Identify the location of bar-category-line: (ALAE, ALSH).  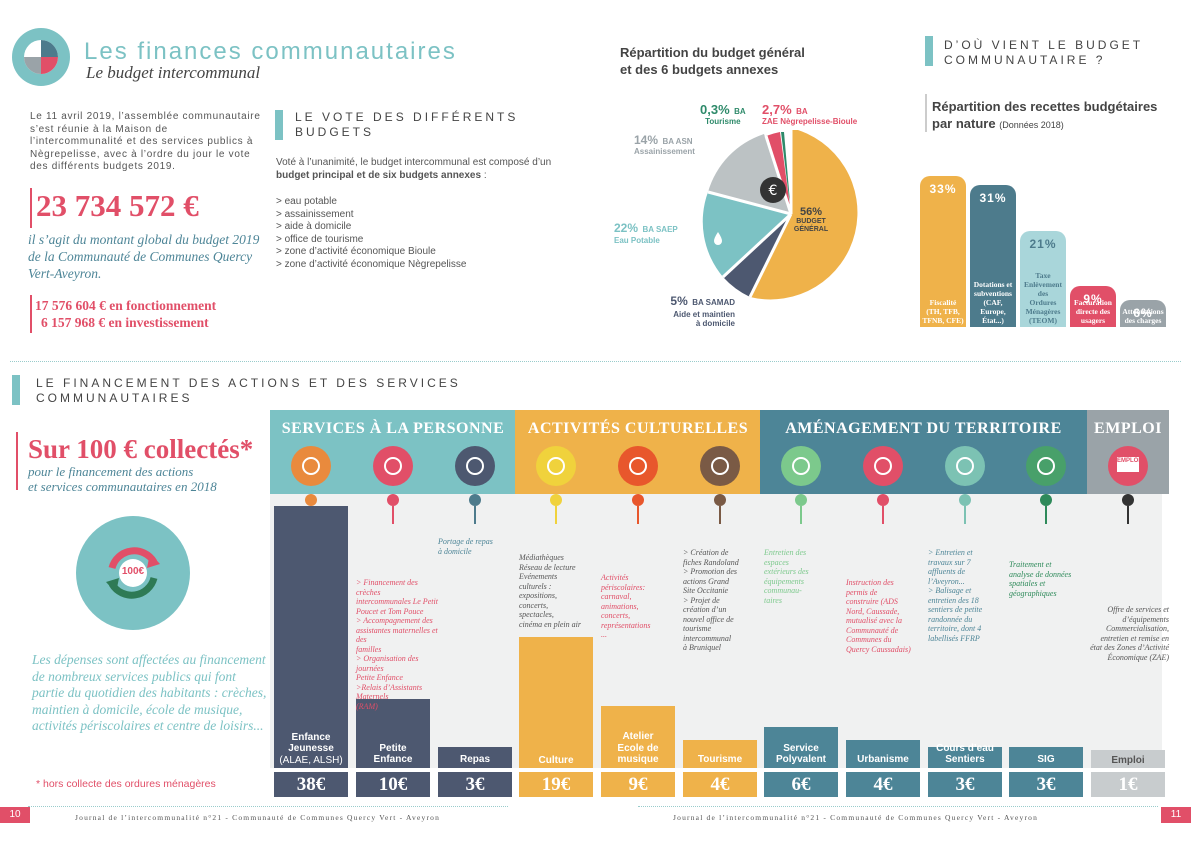
(311, 760).